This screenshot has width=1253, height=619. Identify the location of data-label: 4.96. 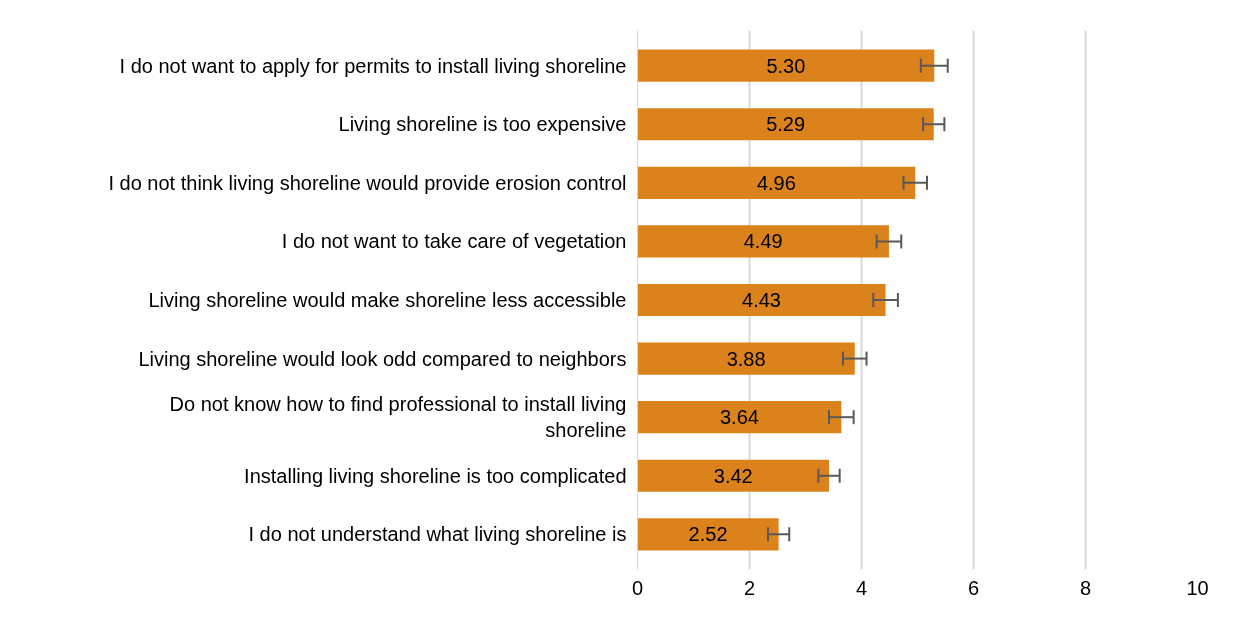
(776, 182).